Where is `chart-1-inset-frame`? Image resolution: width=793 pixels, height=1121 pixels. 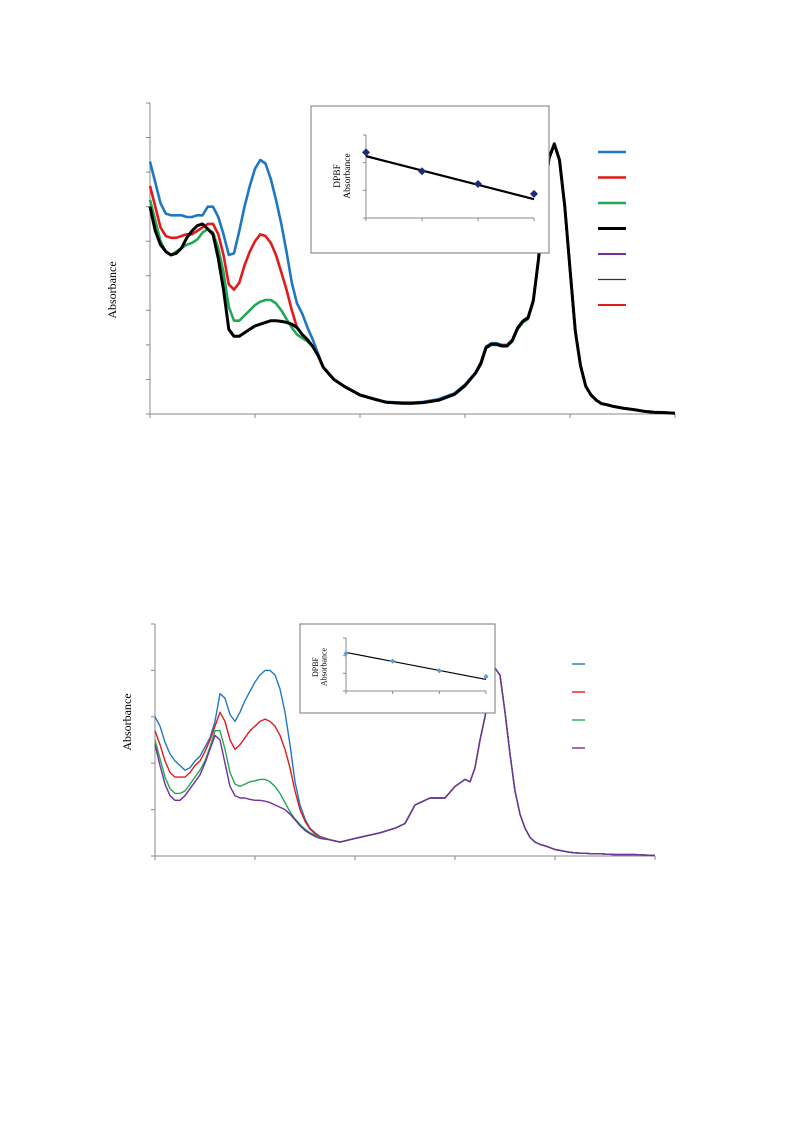
chart-1-inset-frame is located at coordinates (430, 179).